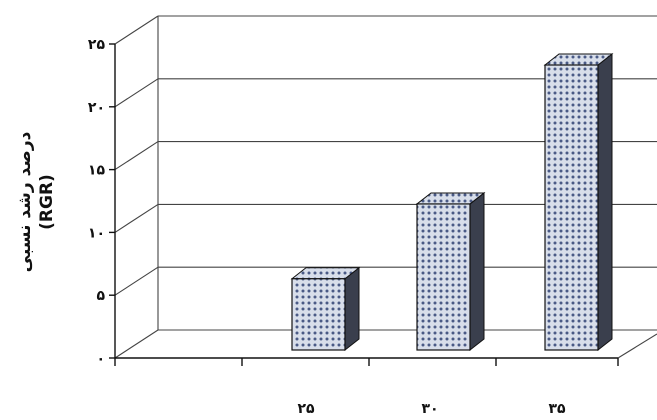  Describe the element at coordinates (429, 409) in the screenshot. I see `x-tick-label-1: ۳۰` at that location.